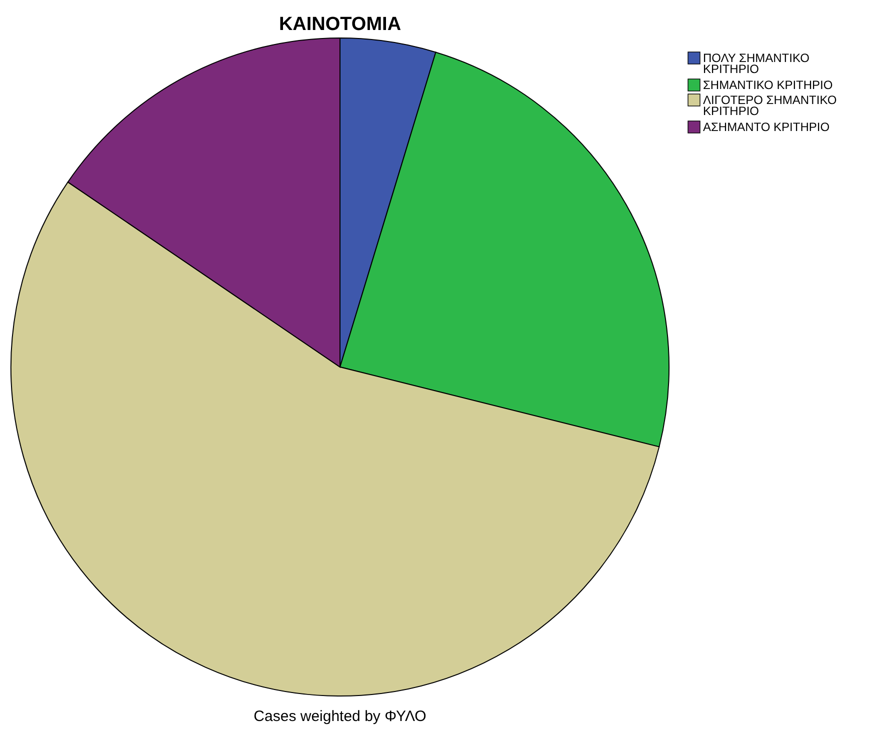 This screenshot has height=735, width=882. Describe the element at coordinates (766, 127) in the screenshot. I see `legend-label: ΑΣΗΜΑΝΤΟ ΚΡΙΤΗΡΙΟ` at that location.